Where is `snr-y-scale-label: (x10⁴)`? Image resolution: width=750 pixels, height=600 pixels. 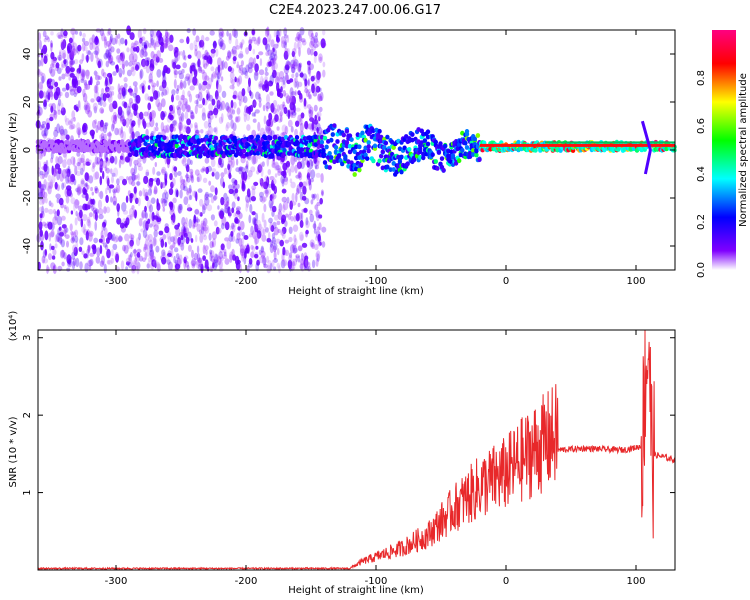 snr-y-scale-label: (x10⁴) is located at coordinates (13, 326).